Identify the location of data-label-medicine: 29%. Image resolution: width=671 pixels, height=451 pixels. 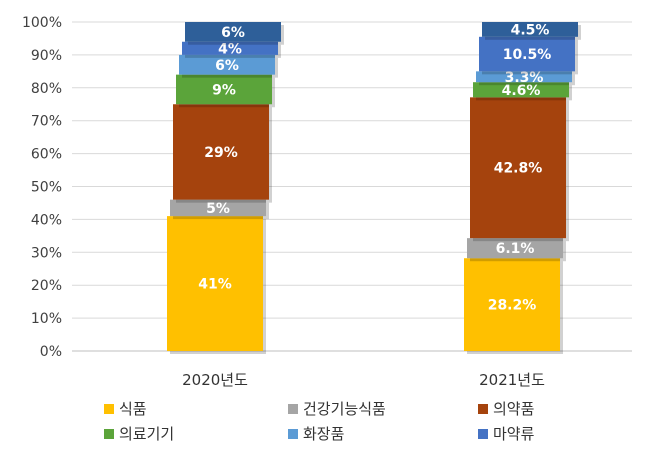
(221, 153).